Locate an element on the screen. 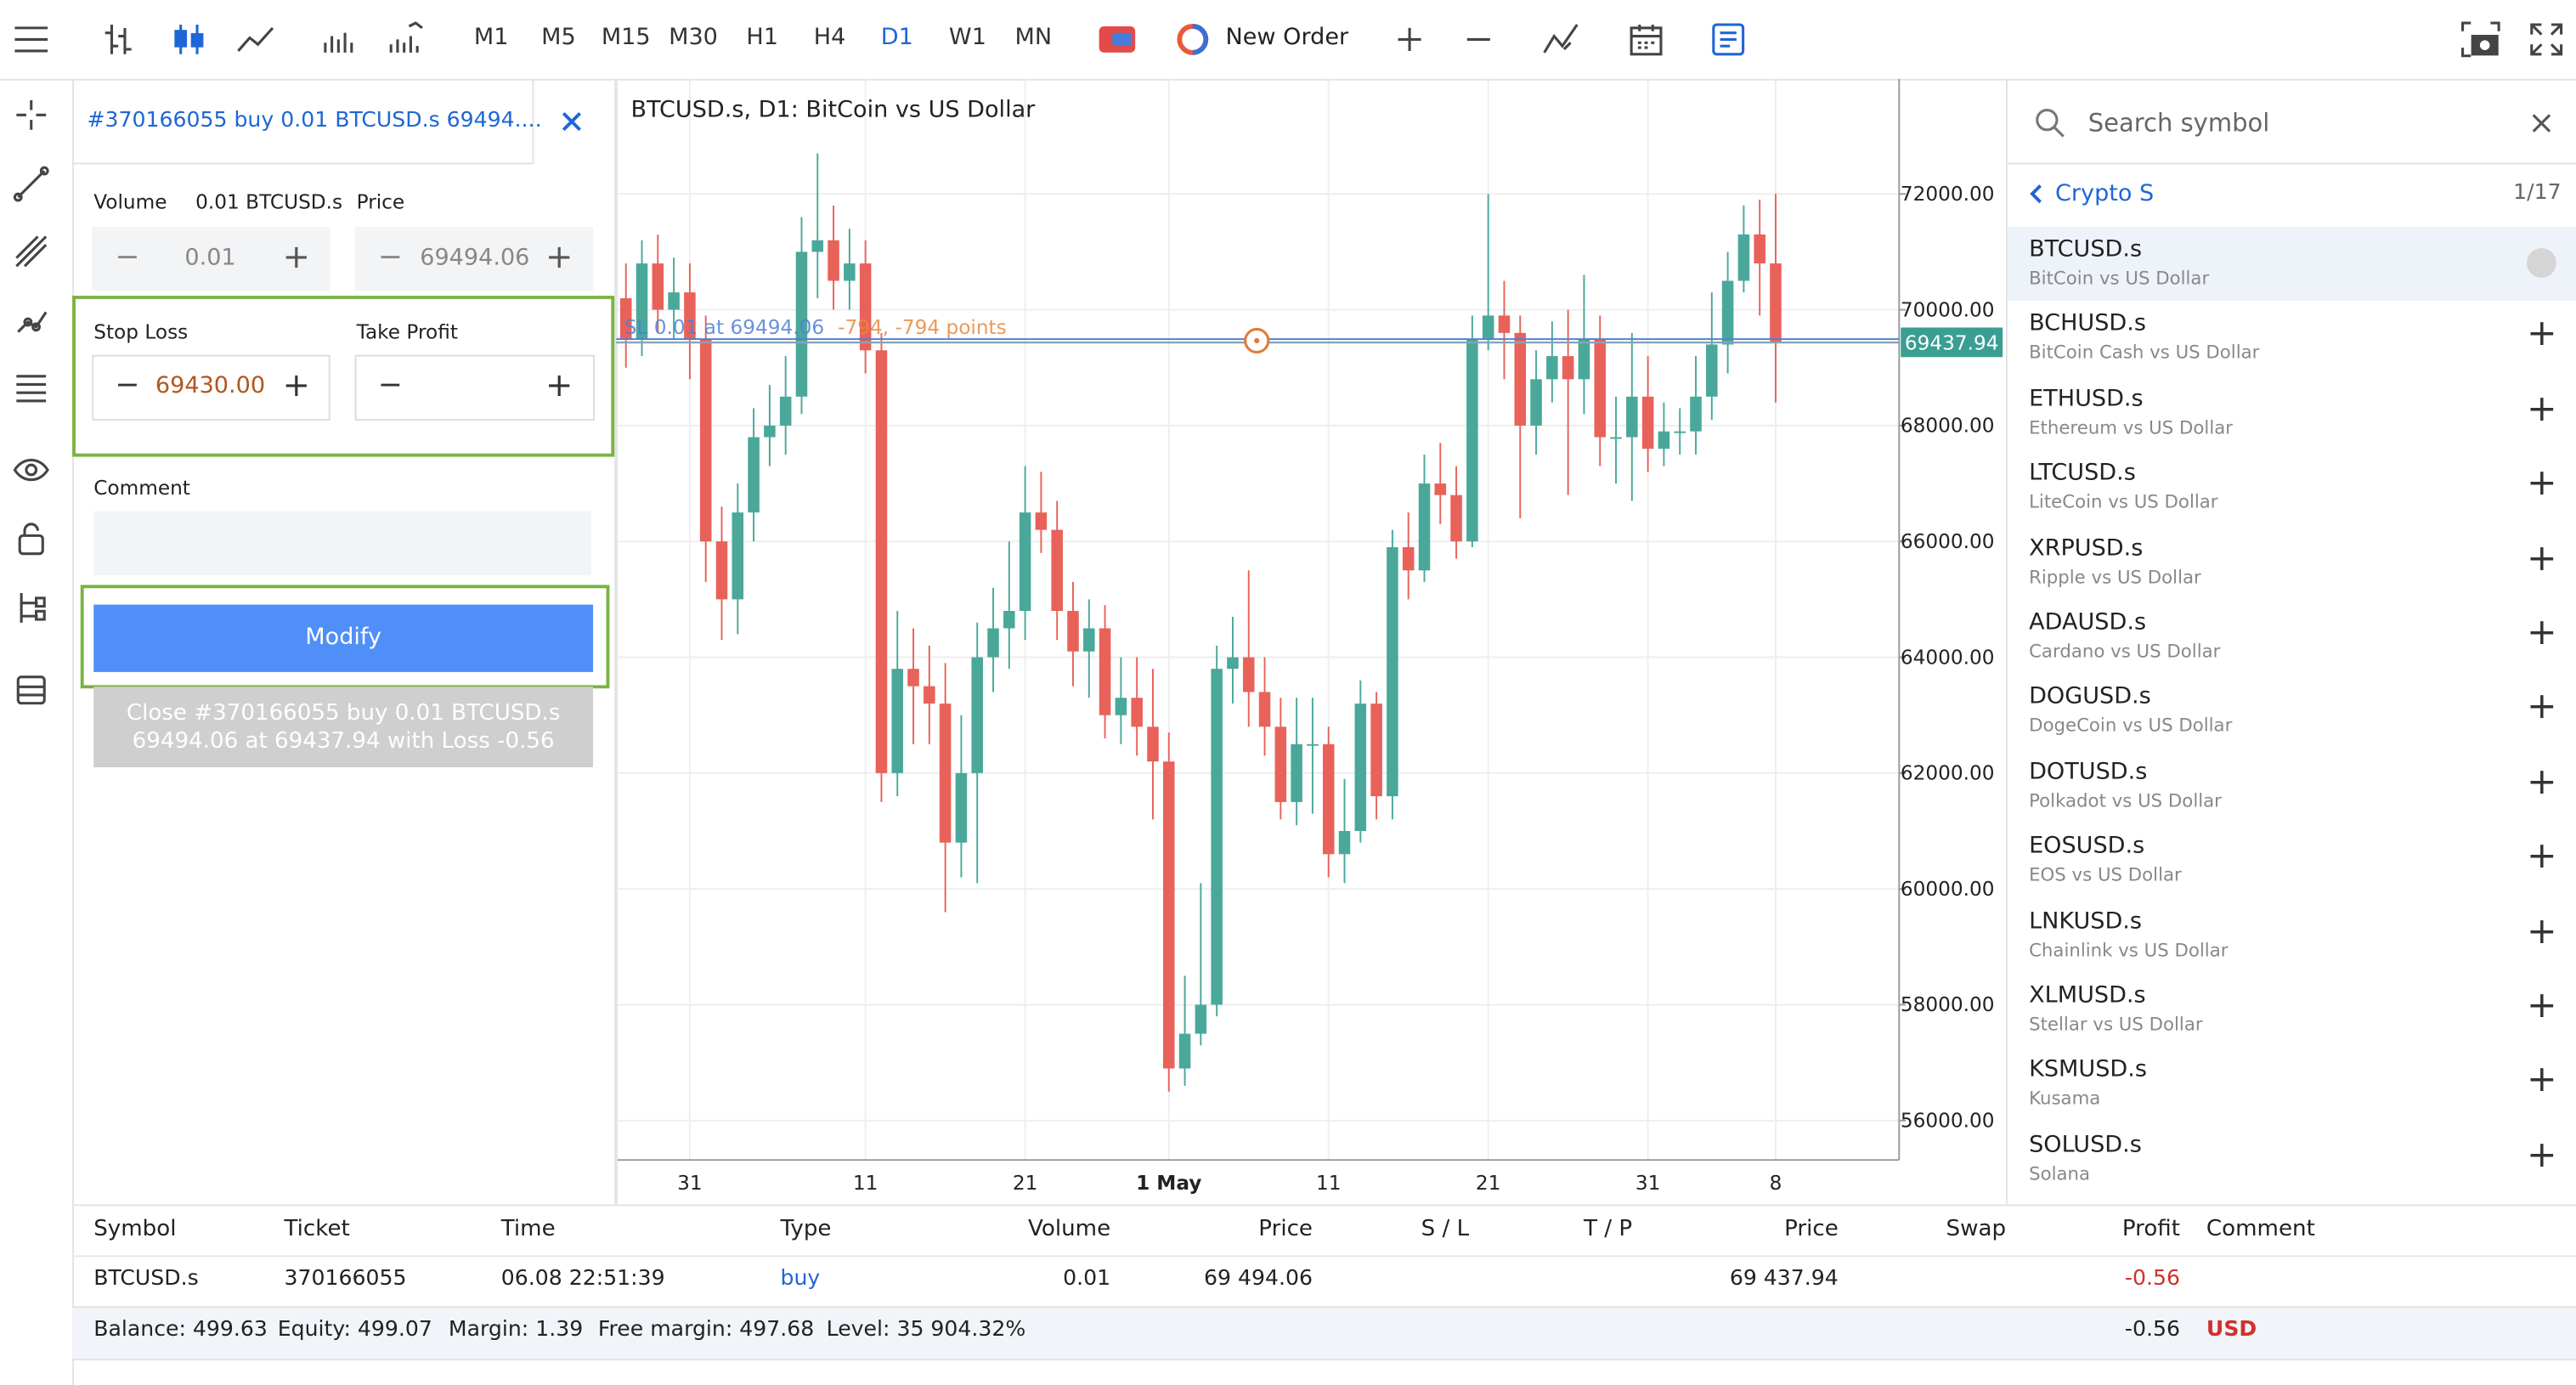 This screenshot has height=1385, width=2576. back-icon is located at coordinates (2035, 195).